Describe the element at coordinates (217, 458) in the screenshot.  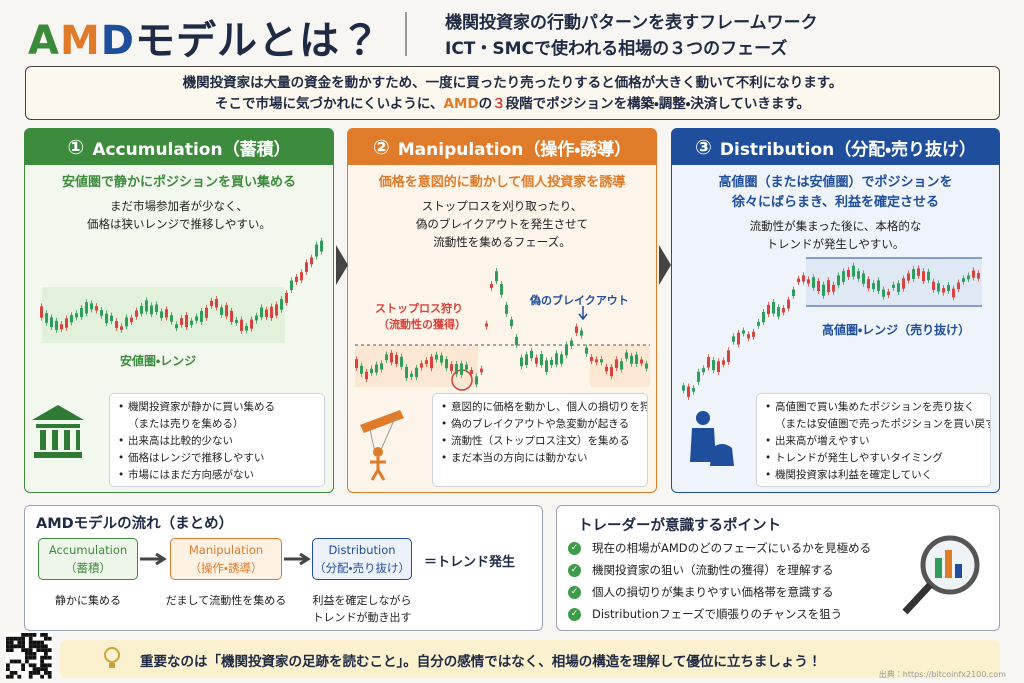
I see `bullet: • 価格はレンジで推移しやすい` at that location.